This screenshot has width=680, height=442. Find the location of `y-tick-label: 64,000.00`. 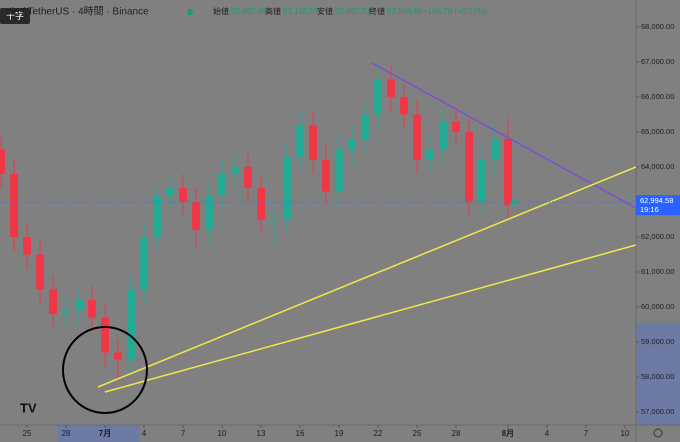

y-tick-label: 64,000.00 is located at coordinates (657, 166).